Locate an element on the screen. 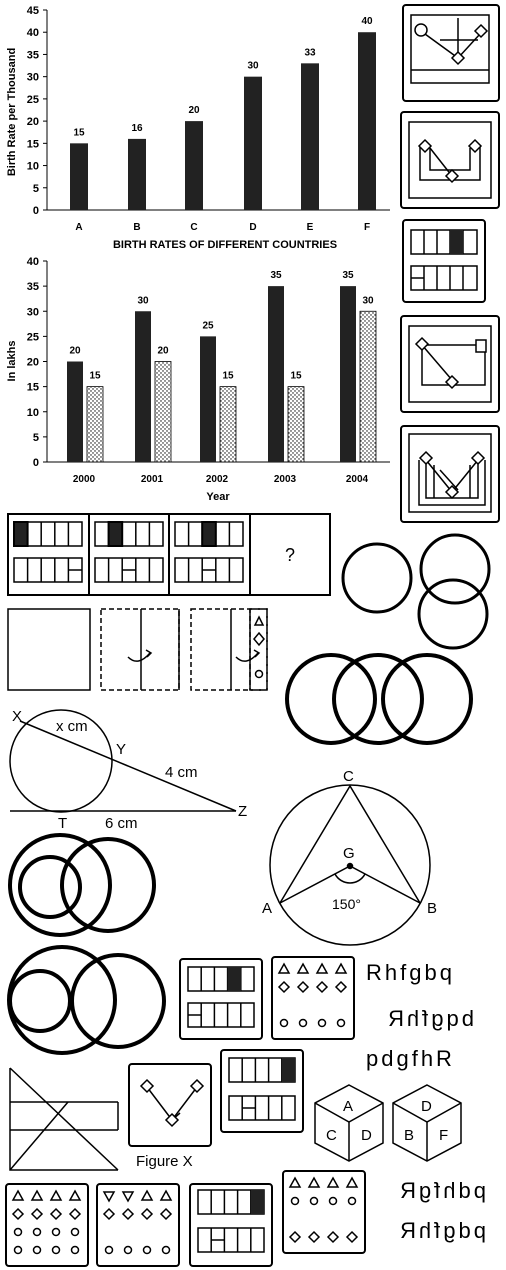 This screenshot has height=1270, width=506. label-z: Z is located at coordinates (242, 811).